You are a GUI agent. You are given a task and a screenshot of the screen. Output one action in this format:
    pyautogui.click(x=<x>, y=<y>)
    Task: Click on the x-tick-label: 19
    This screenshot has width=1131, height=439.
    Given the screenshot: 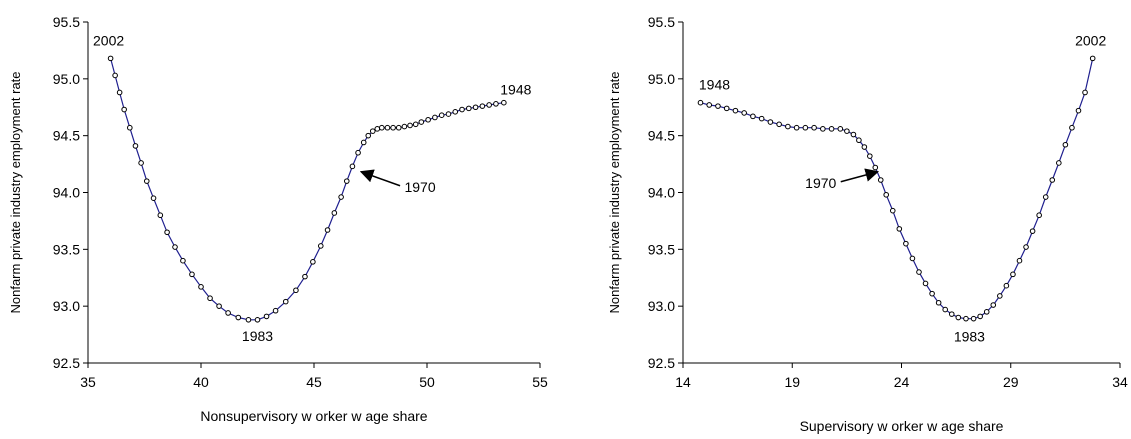 What is the action you would take?
    pyautogui.click(x=792, y=382)
    